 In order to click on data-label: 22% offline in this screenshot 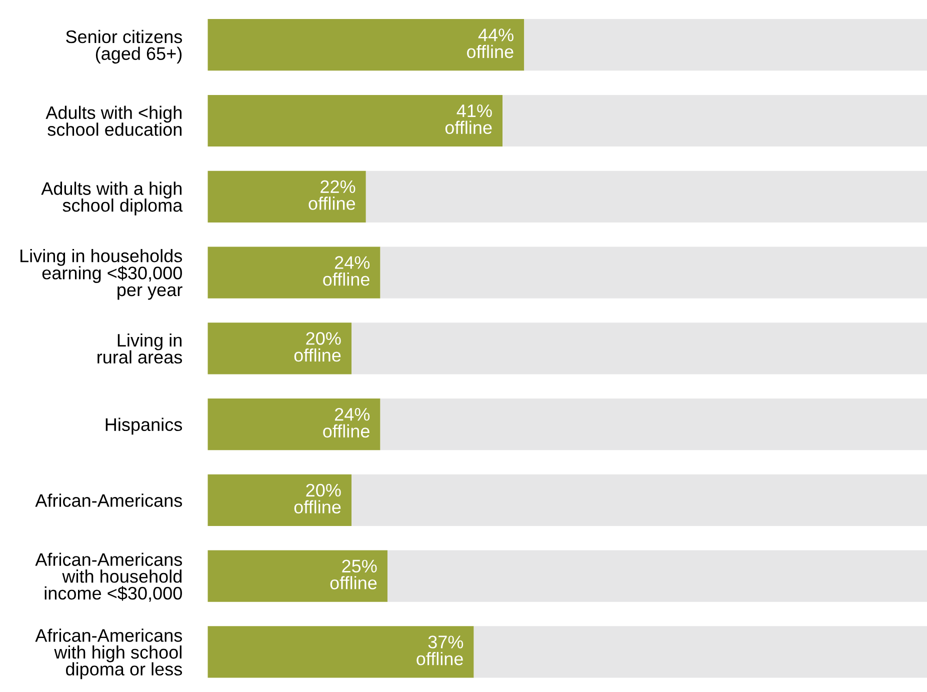, I will do `click(332, 195)`.